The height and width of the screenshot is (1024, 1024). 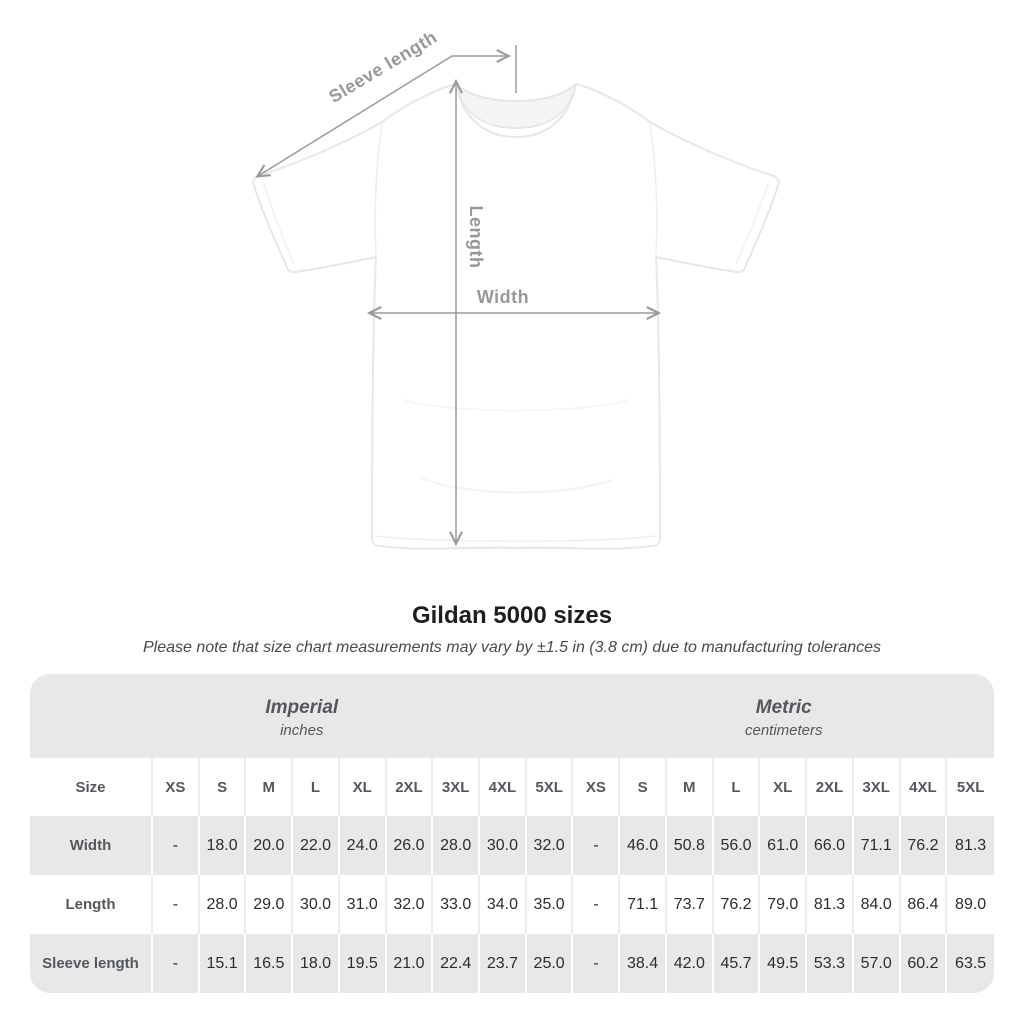 I want to click on sleeve-length-label: Sleeve length, so click(x=382, y=67).